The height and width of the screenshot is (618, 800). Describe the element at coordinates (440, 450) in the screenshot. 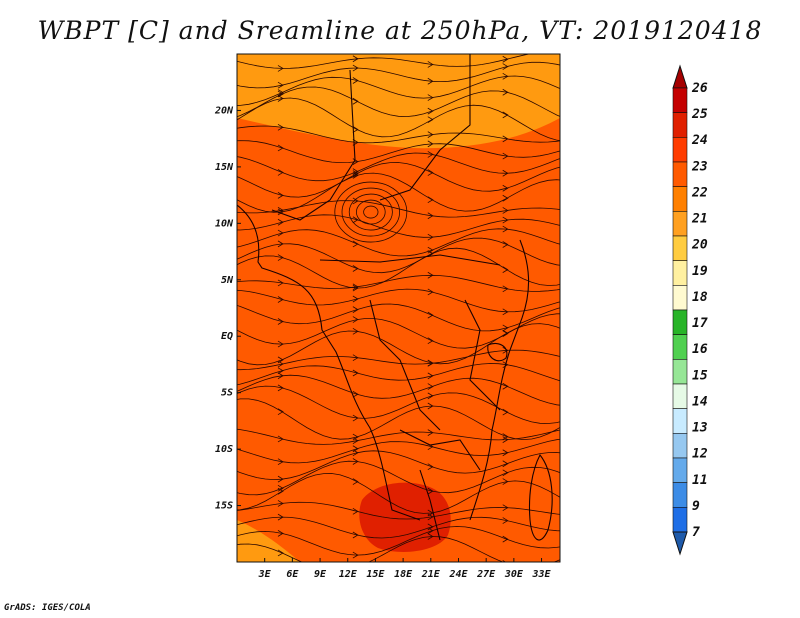

I see `border-e` at that location.